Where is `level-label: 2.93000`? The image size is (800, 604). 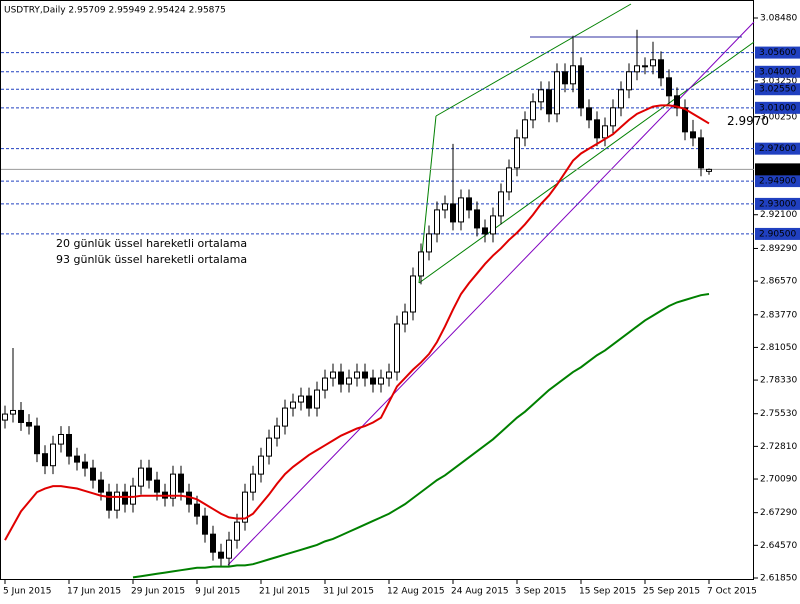
level-label: 2.93000 is located at coordinates (777, 204).